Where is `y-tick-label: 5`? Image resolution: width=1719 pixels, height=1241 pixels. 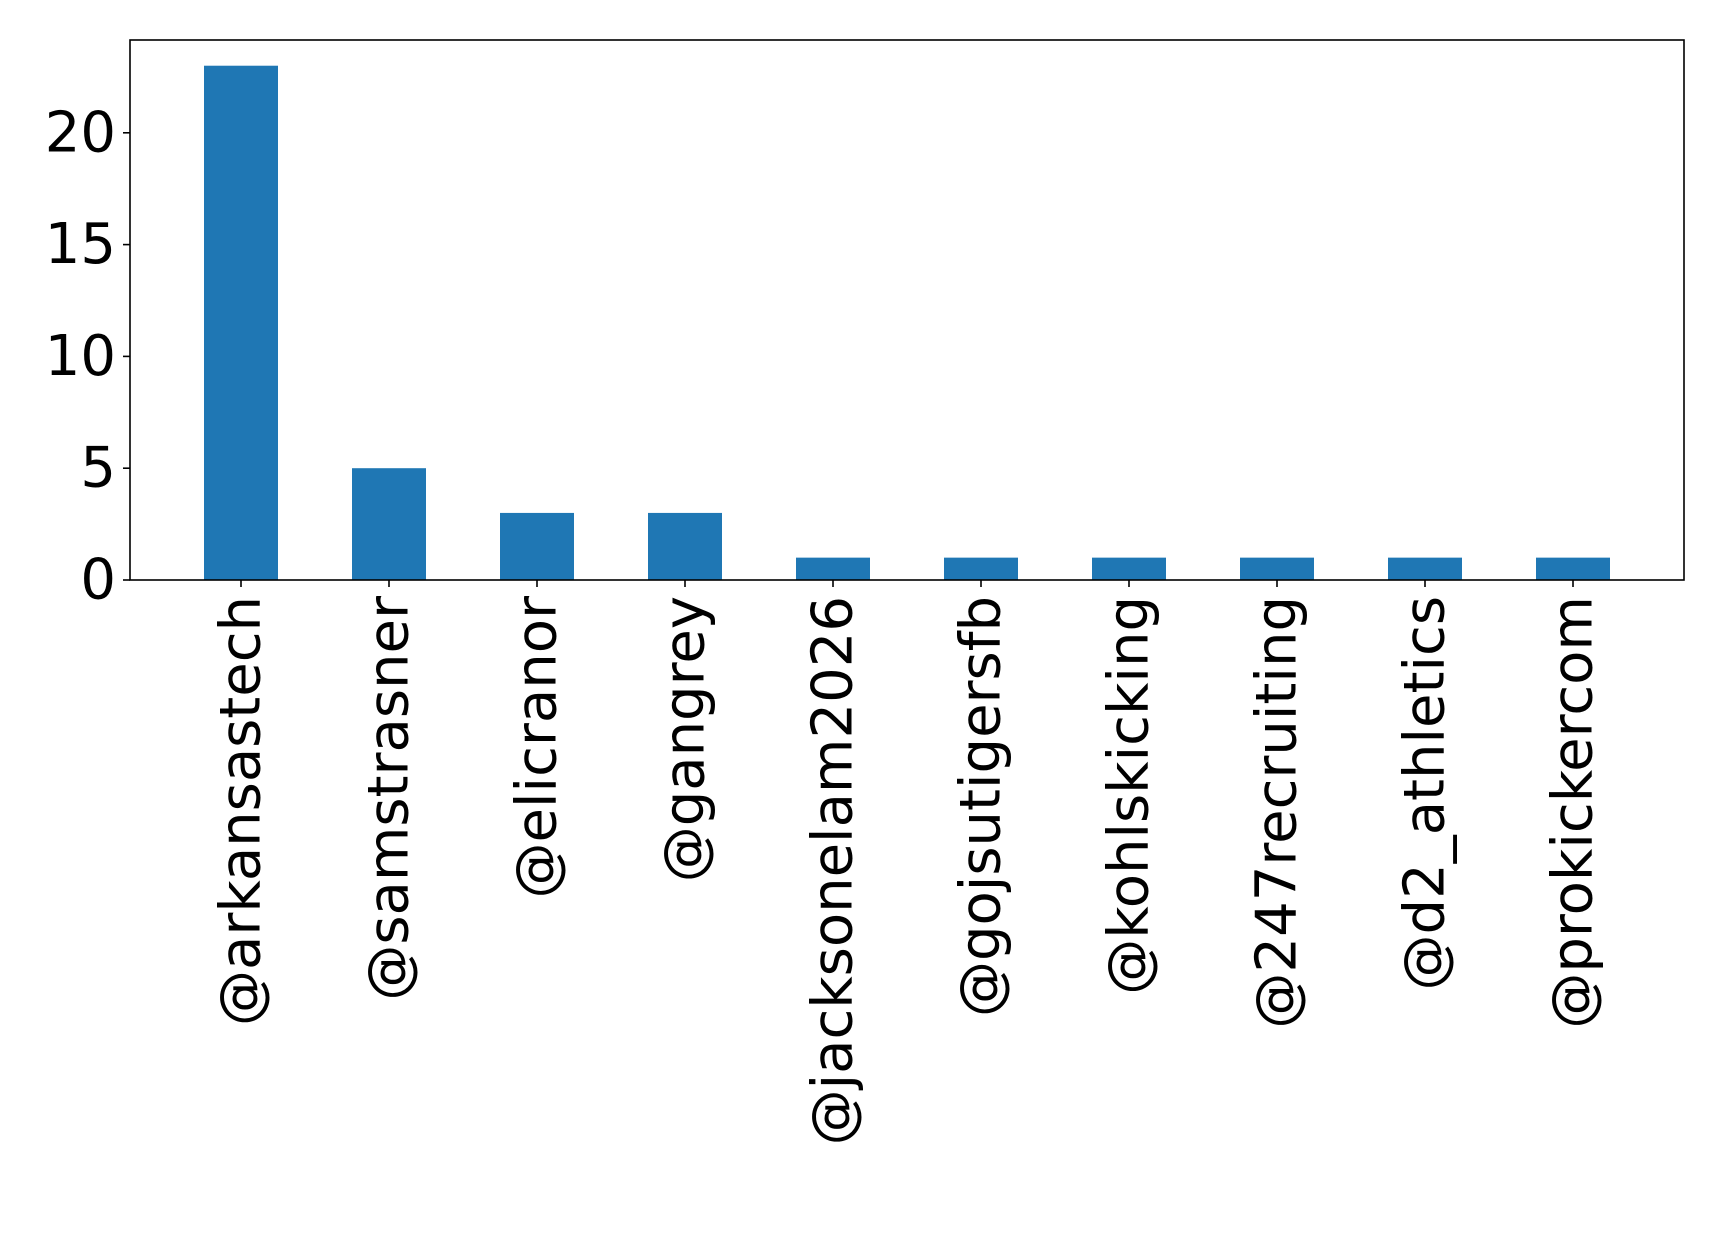 y-tick-label: 5 is located at coordinates (98, 468).